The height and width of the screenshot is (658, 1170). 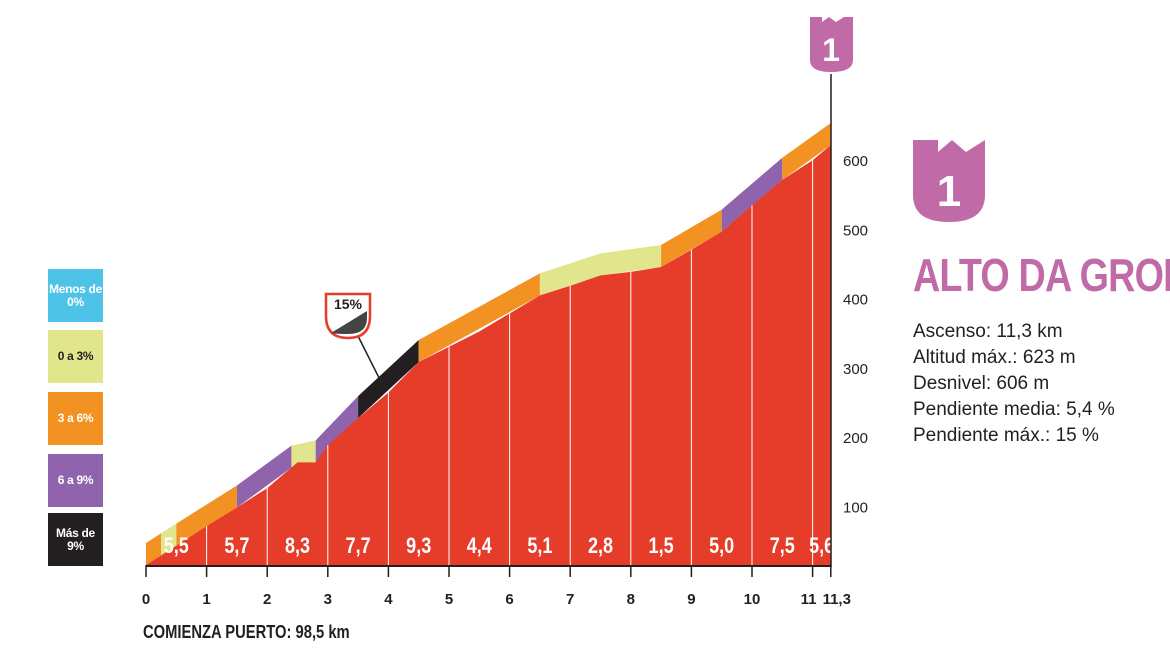 I want to click on legend-item: Más de 9%, so click(x=75, y=539).